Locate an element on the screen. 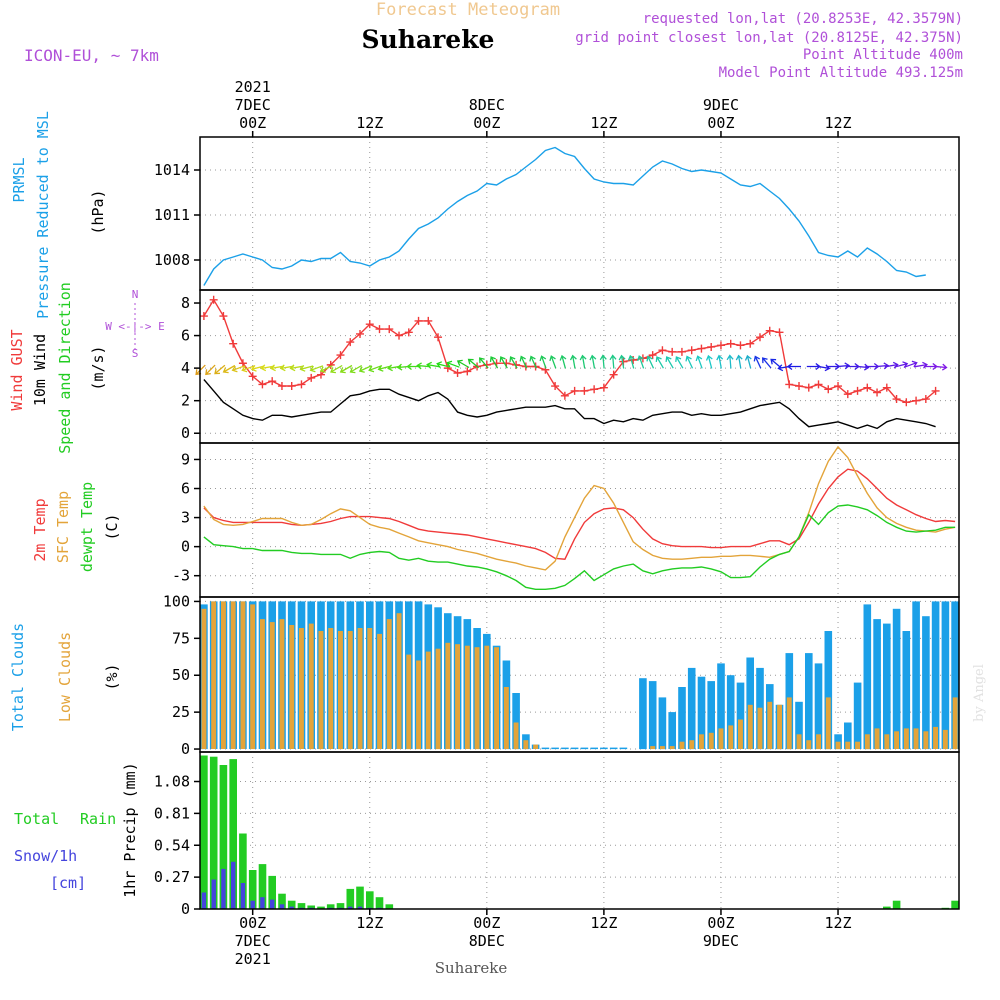 The height and width of the screenshot is (1000, 1000). compass-west-east: W <-|-> E is located at coordinates (135, 326).